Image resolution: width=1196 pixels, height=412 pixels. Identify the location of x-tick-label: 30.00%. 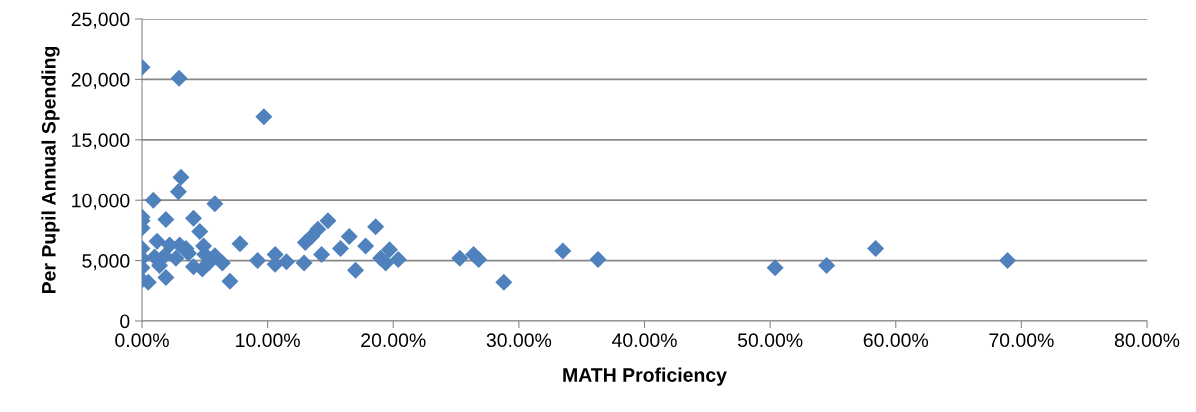
(519, 340).